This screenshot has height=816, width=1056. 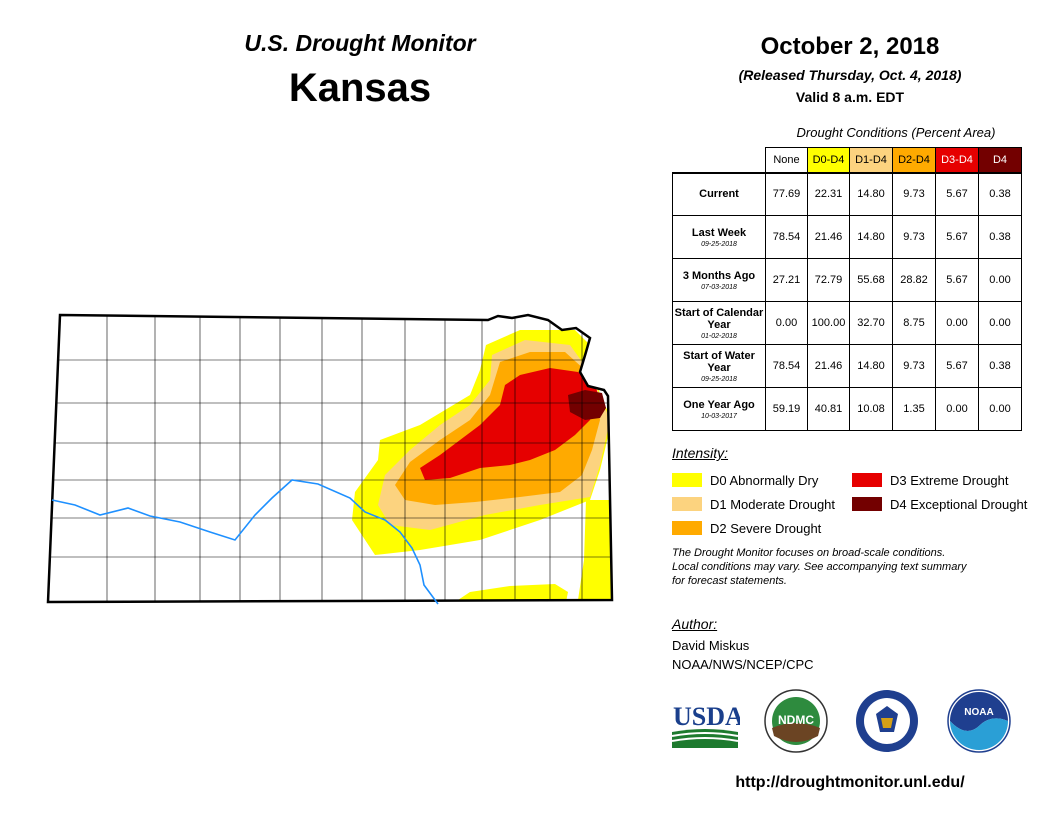 I want to click on d0-area-south, so click(x=511, y=593).